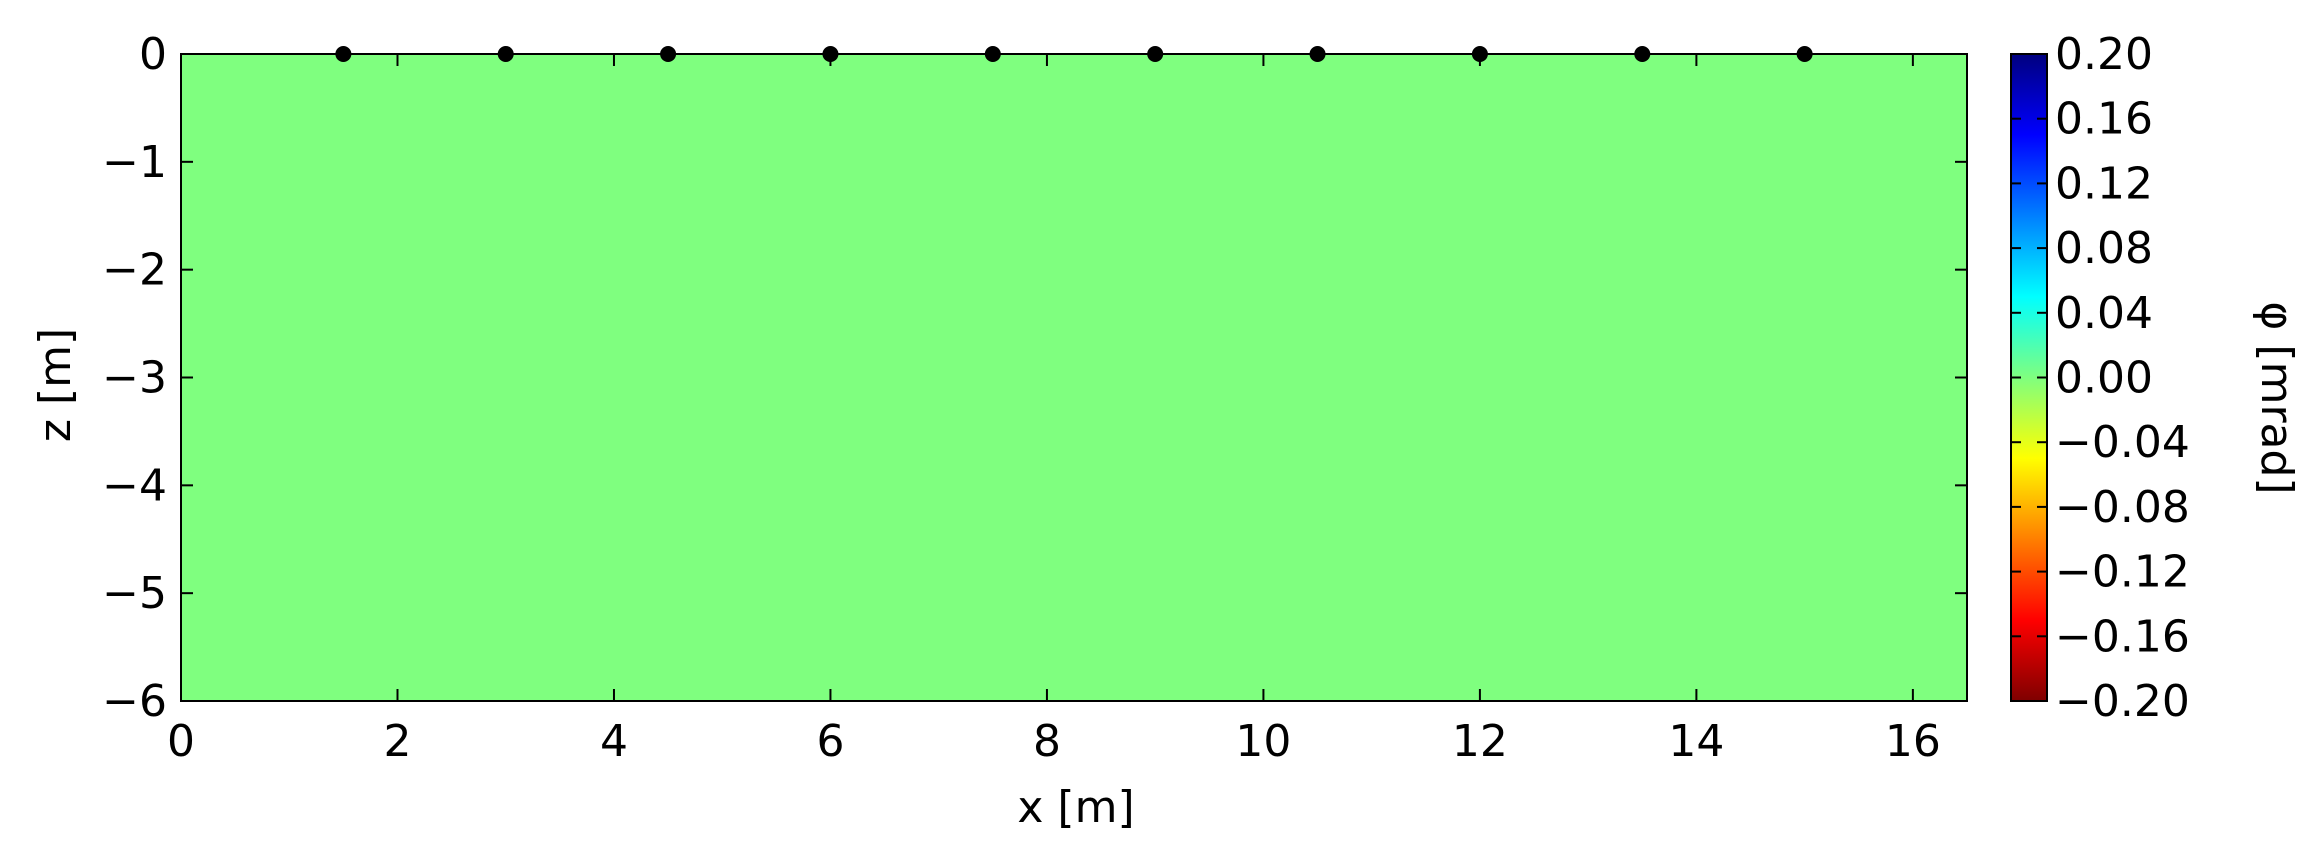 This screenshot has width=2306, height=864. Describe the element at coordinates (1913, 741) in the screenshot. I see `x-tick-label: 16` at that location.